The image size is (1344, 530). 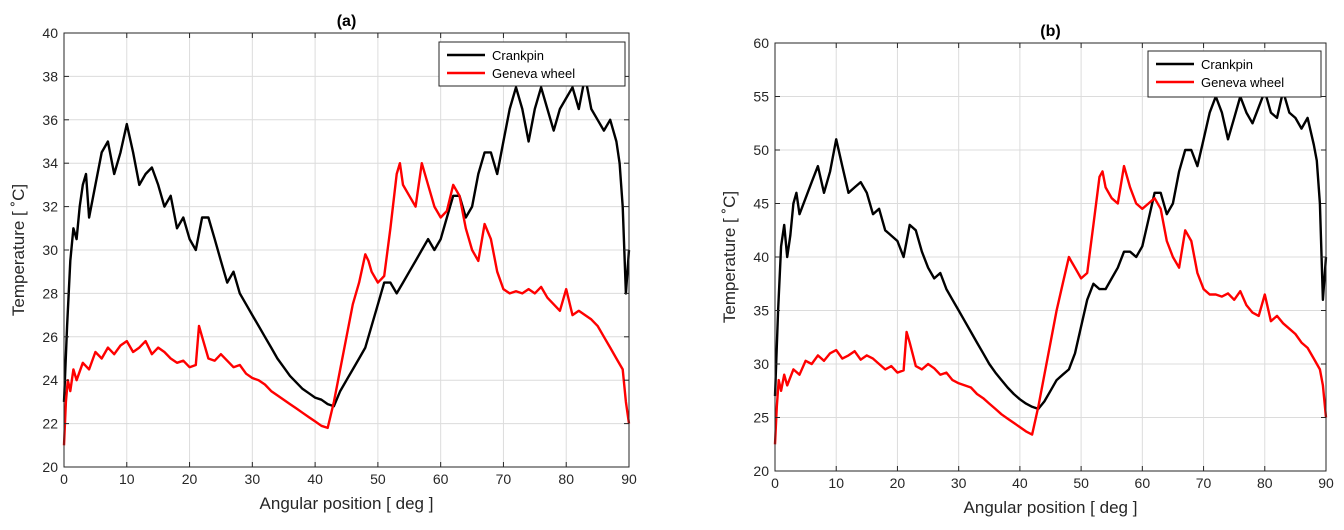 I want to click on y-tick-label: 45, so click(x=761, y=204).